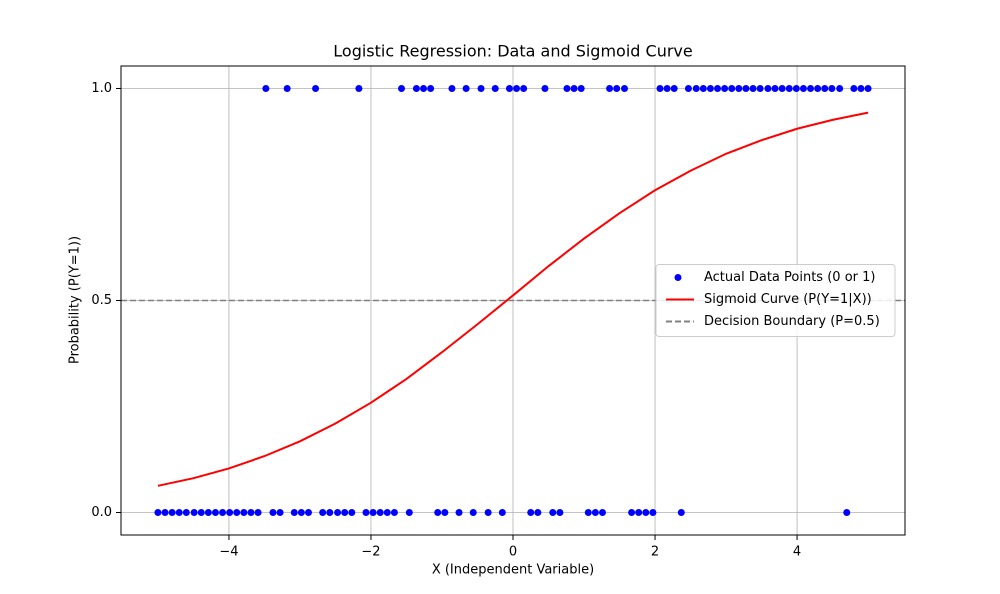  I want to click on x-tick-label: 4, so click(797, 552).